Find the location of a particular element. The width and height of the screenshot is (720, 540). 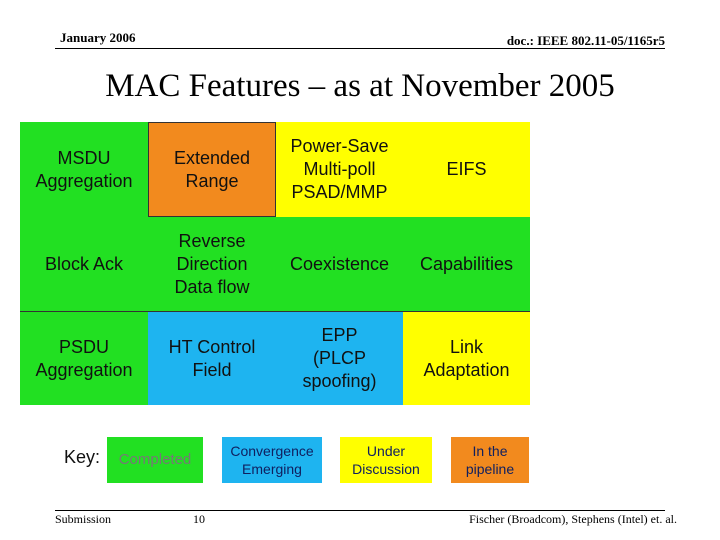

feature-cell: Link Adaptation is located at coordinates (466, 358).